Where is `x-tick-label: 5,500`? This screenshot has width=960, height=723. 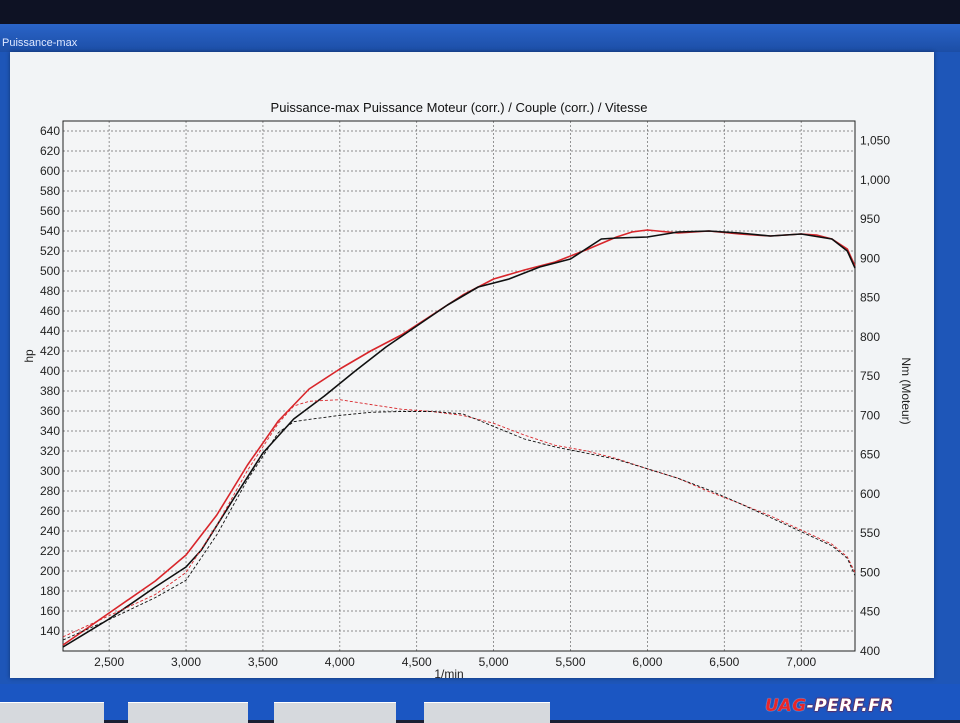
x-tick-label: 5,500 is located at coordinates (570, 662).